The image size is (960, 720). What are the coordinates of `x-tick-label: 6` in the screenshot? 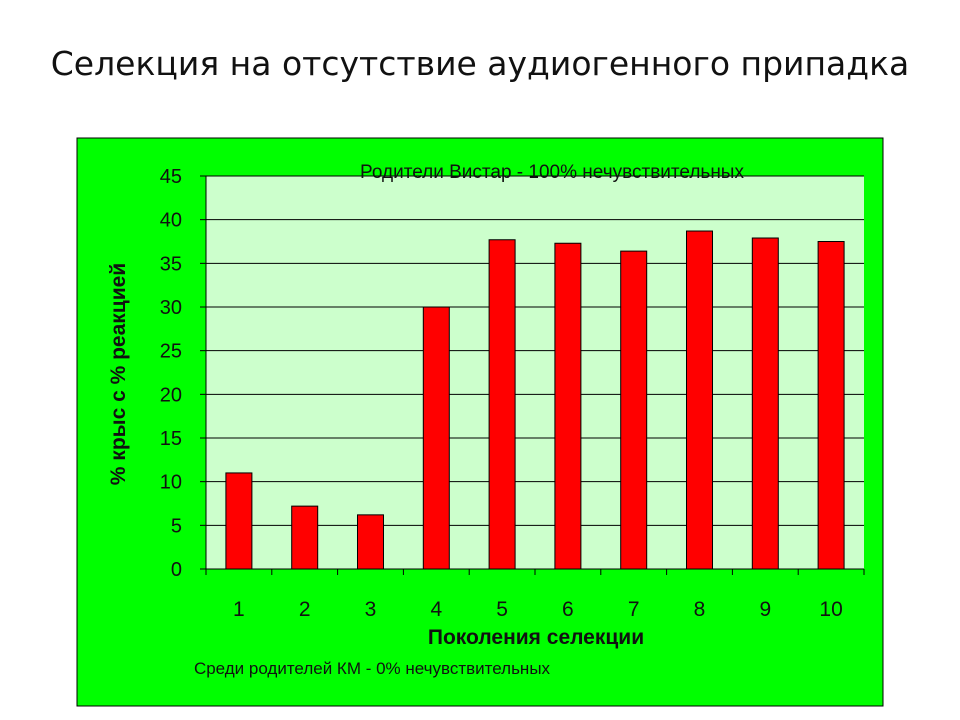 It's located at (568, 609).